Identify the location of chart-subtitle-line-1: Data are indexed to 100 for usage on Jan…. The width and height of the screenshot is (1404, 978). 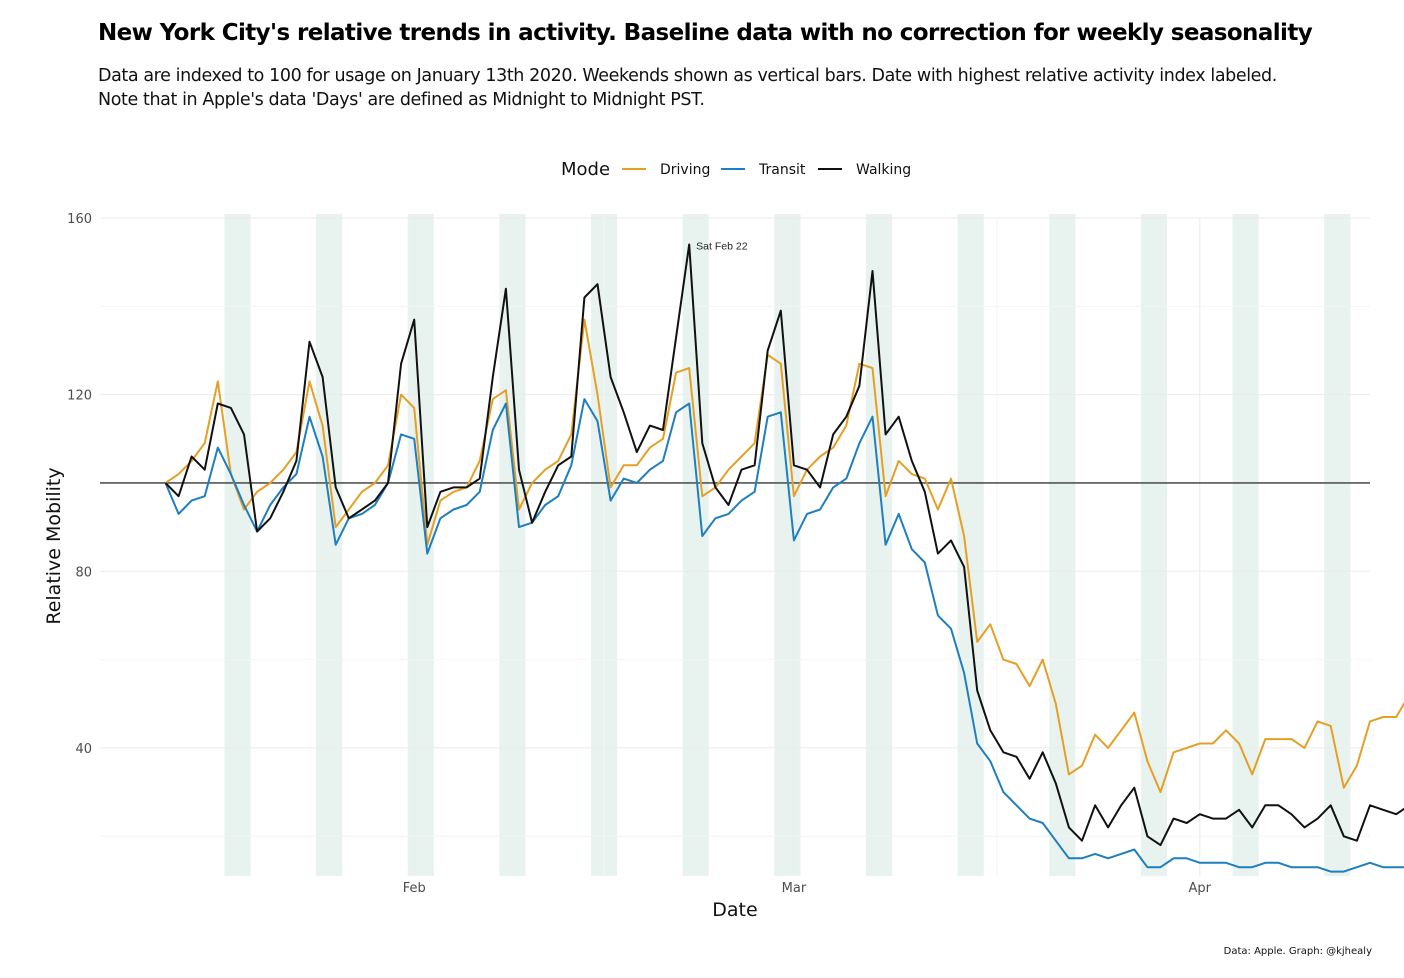
(687, 76).